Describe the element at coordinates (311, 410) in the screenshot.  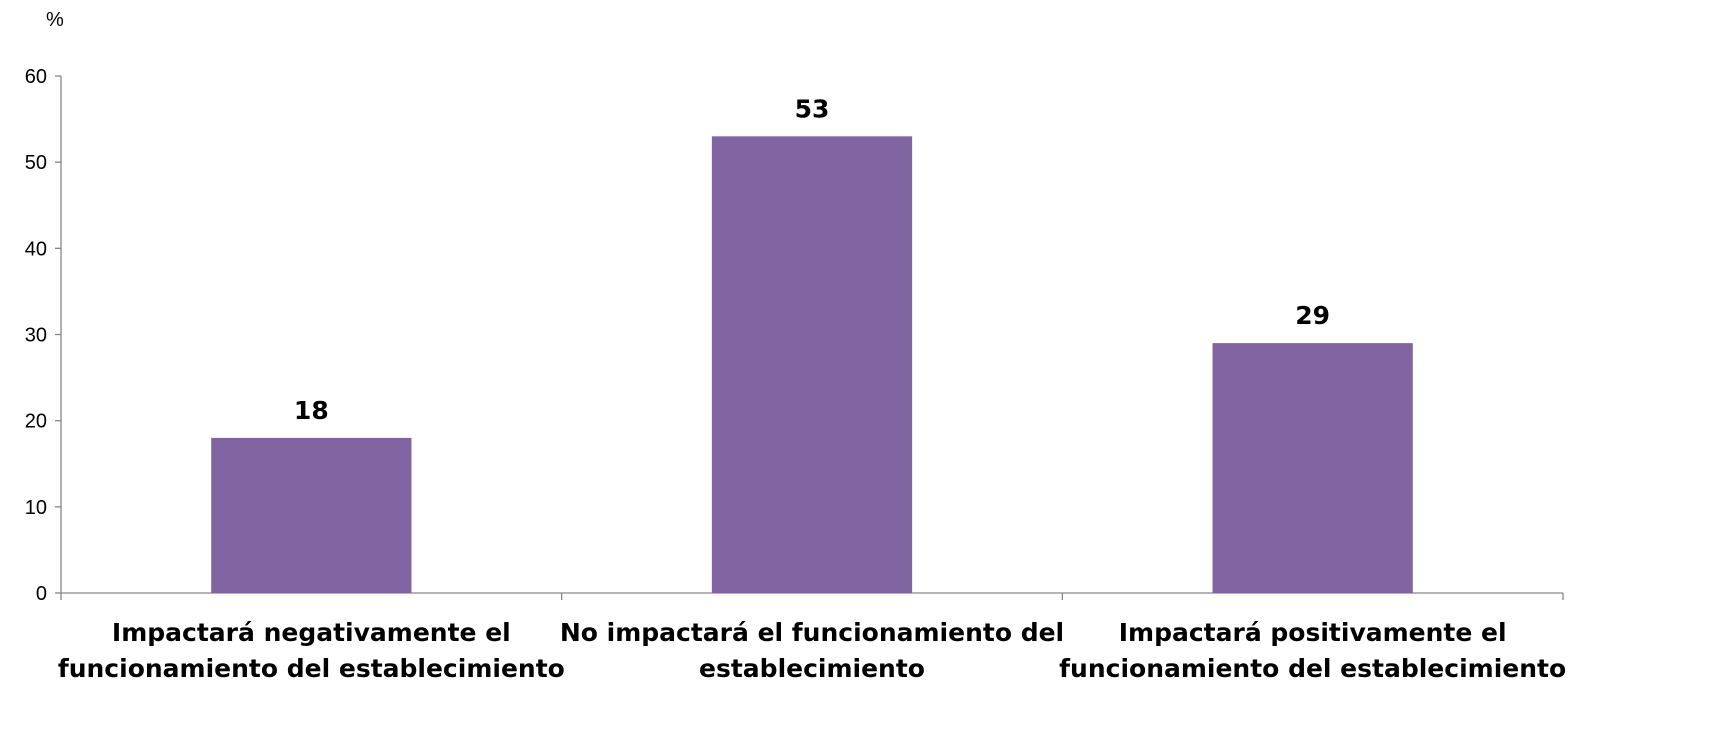
I see `data-label: 18` at that location.